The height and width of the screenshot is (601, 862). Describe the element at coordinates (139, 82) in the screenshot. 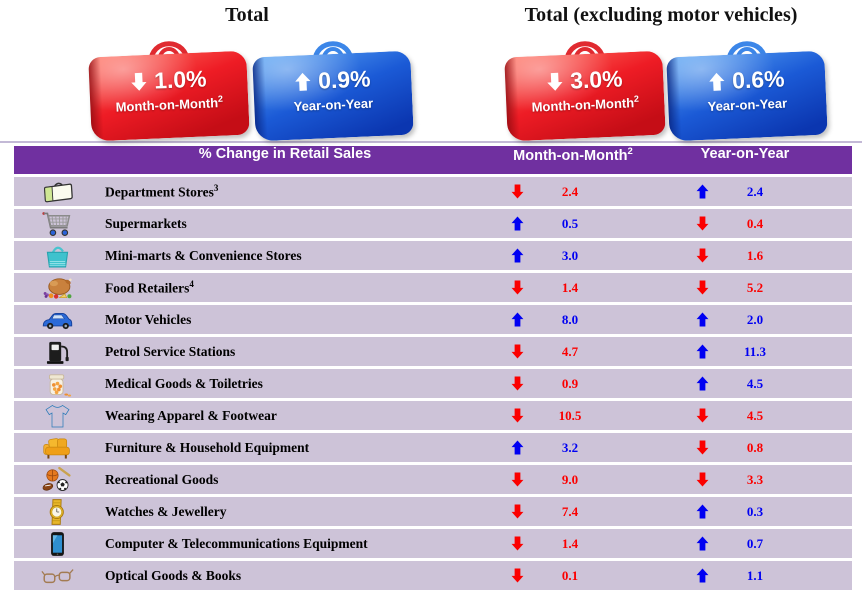

I see `down-arrow-icon` at that location.